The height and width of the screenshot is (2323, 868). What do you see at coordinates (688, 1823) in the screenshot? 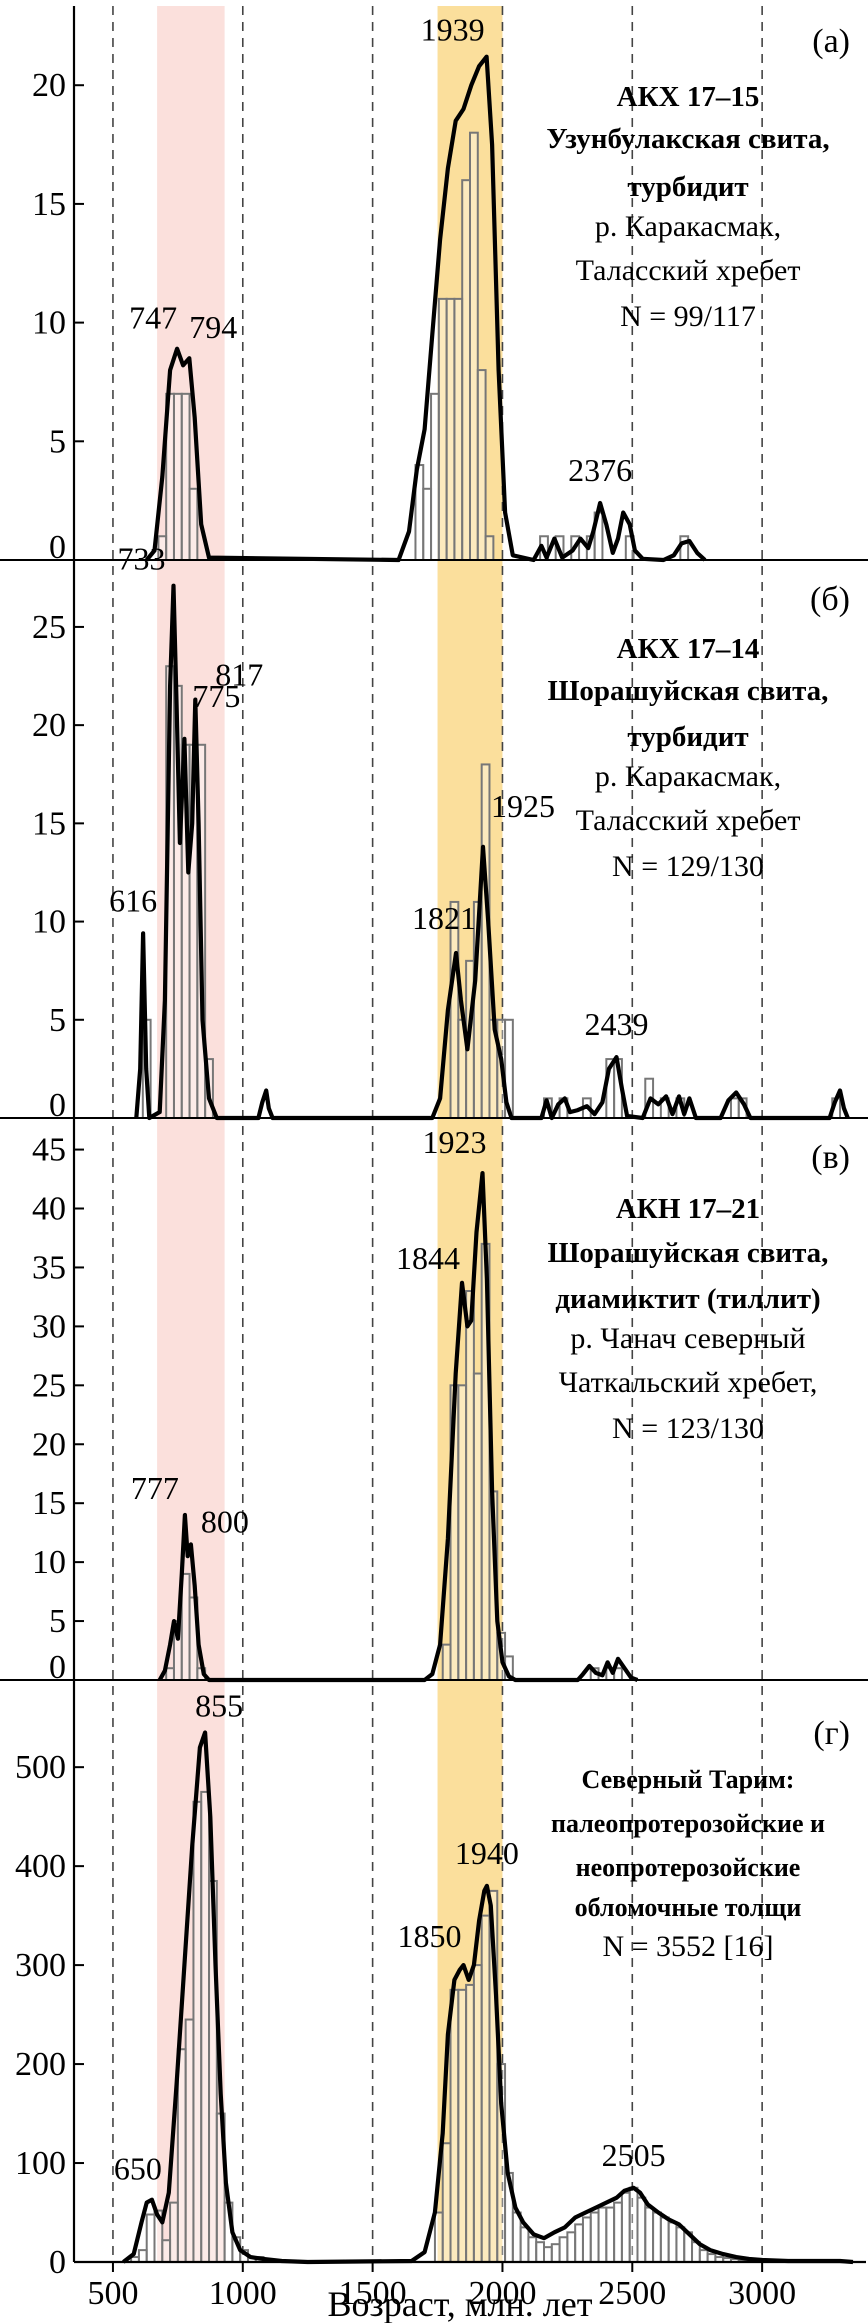
I see `unit-line-1: палеопротерозойские и` at bounding box center [688, 1823].